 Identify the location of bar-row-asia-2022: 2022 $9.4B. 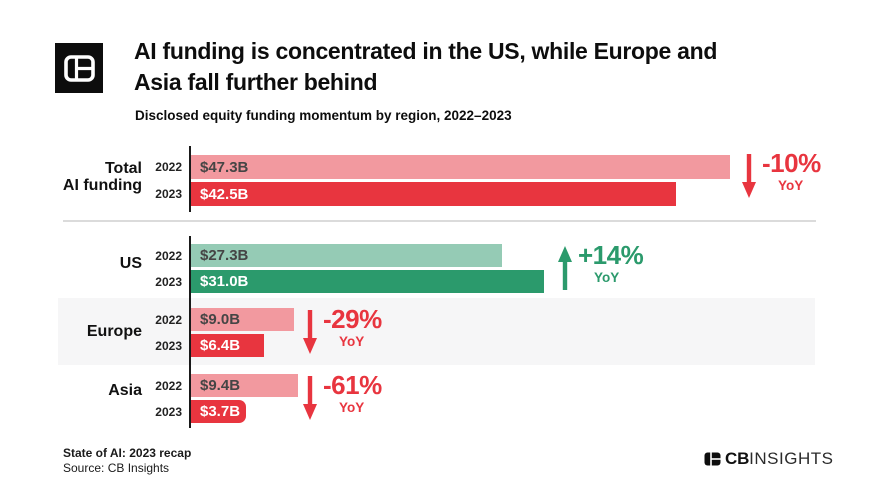
(224, 385).